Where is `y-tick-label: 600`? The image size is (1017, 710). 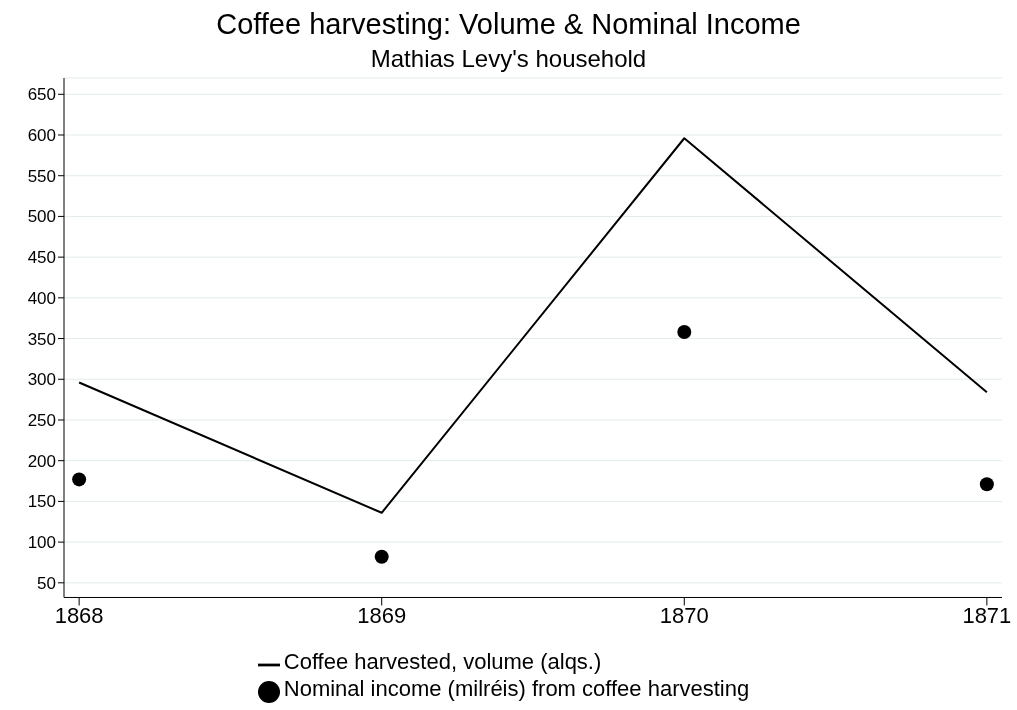 y-tick-label: 600 is located at coordinates (41, 136).